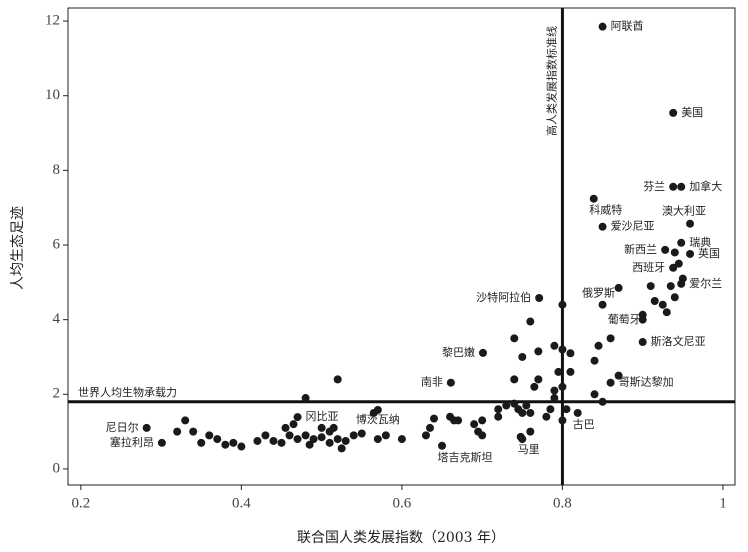 This screenshot has height=552, width=748. Describe the element at coordinates (322, 416) in the screenshot. I see `point-label: 冈比亚` at that location.